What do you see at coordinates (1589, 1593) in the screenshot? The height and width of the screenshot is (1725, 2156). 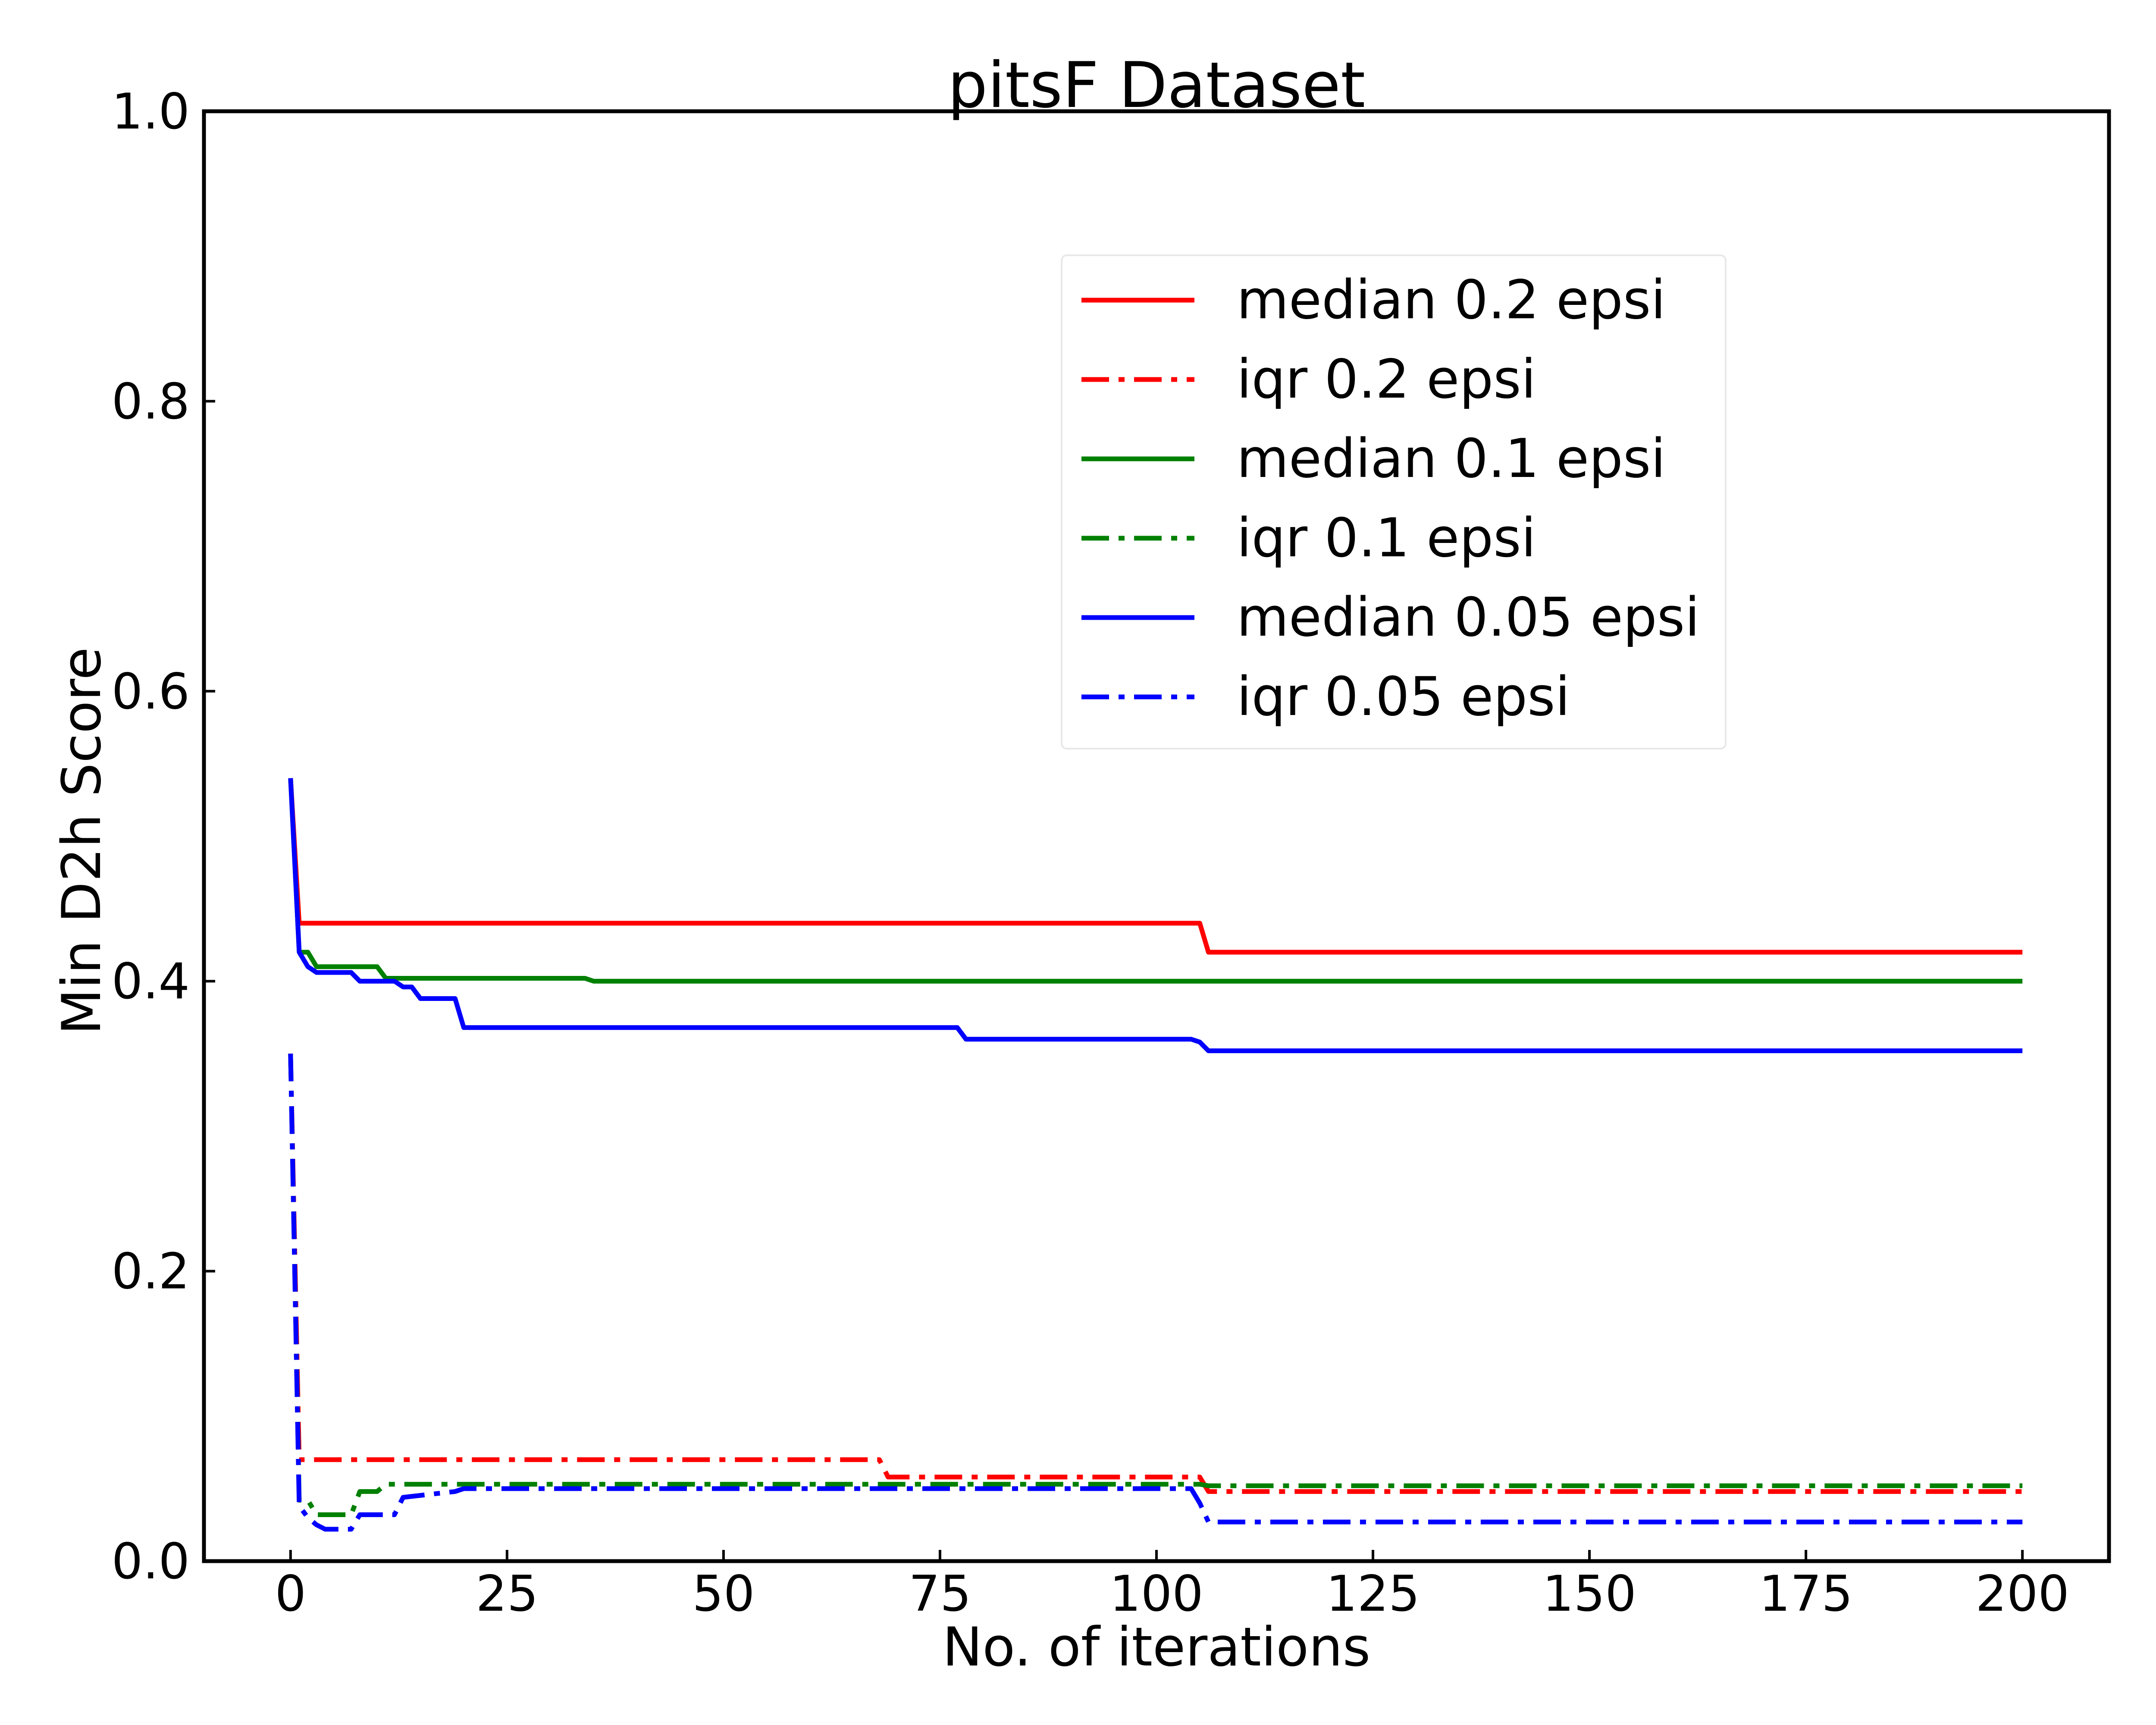 I see `x-tick-label: 150` at bounding box center [1589, 1593].